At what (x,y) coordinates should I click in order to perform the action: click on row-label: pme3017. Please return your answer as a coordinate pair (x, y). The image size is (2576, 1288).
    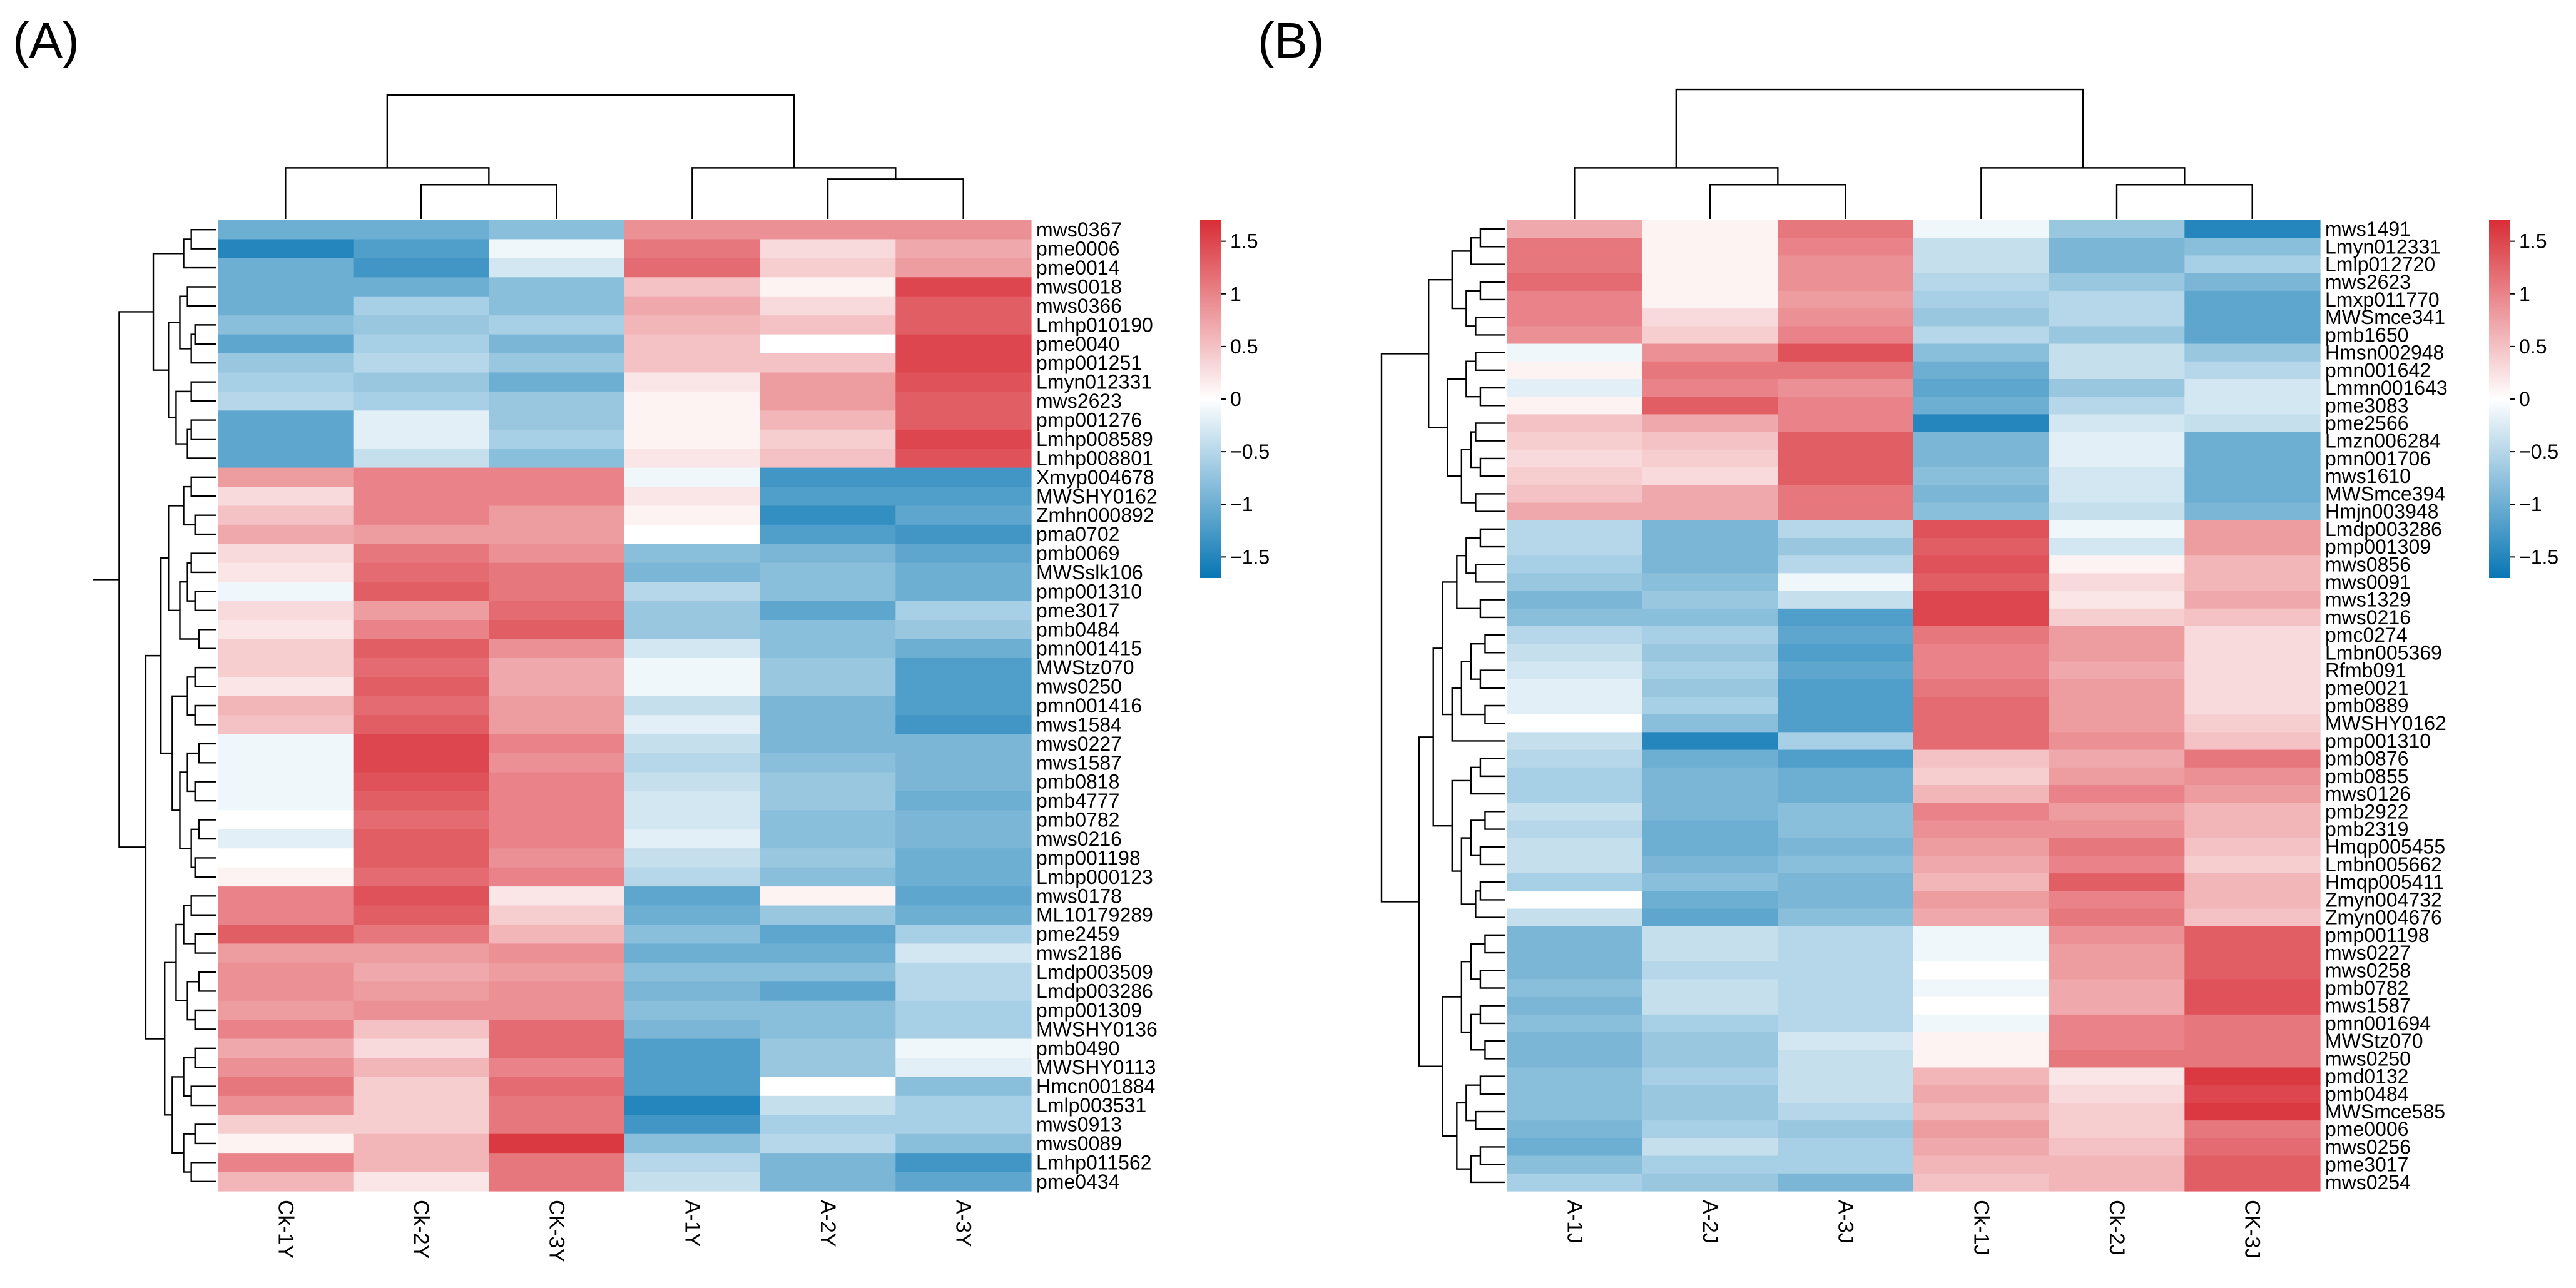
    Looking at the image, I should click on (2366, 1165).